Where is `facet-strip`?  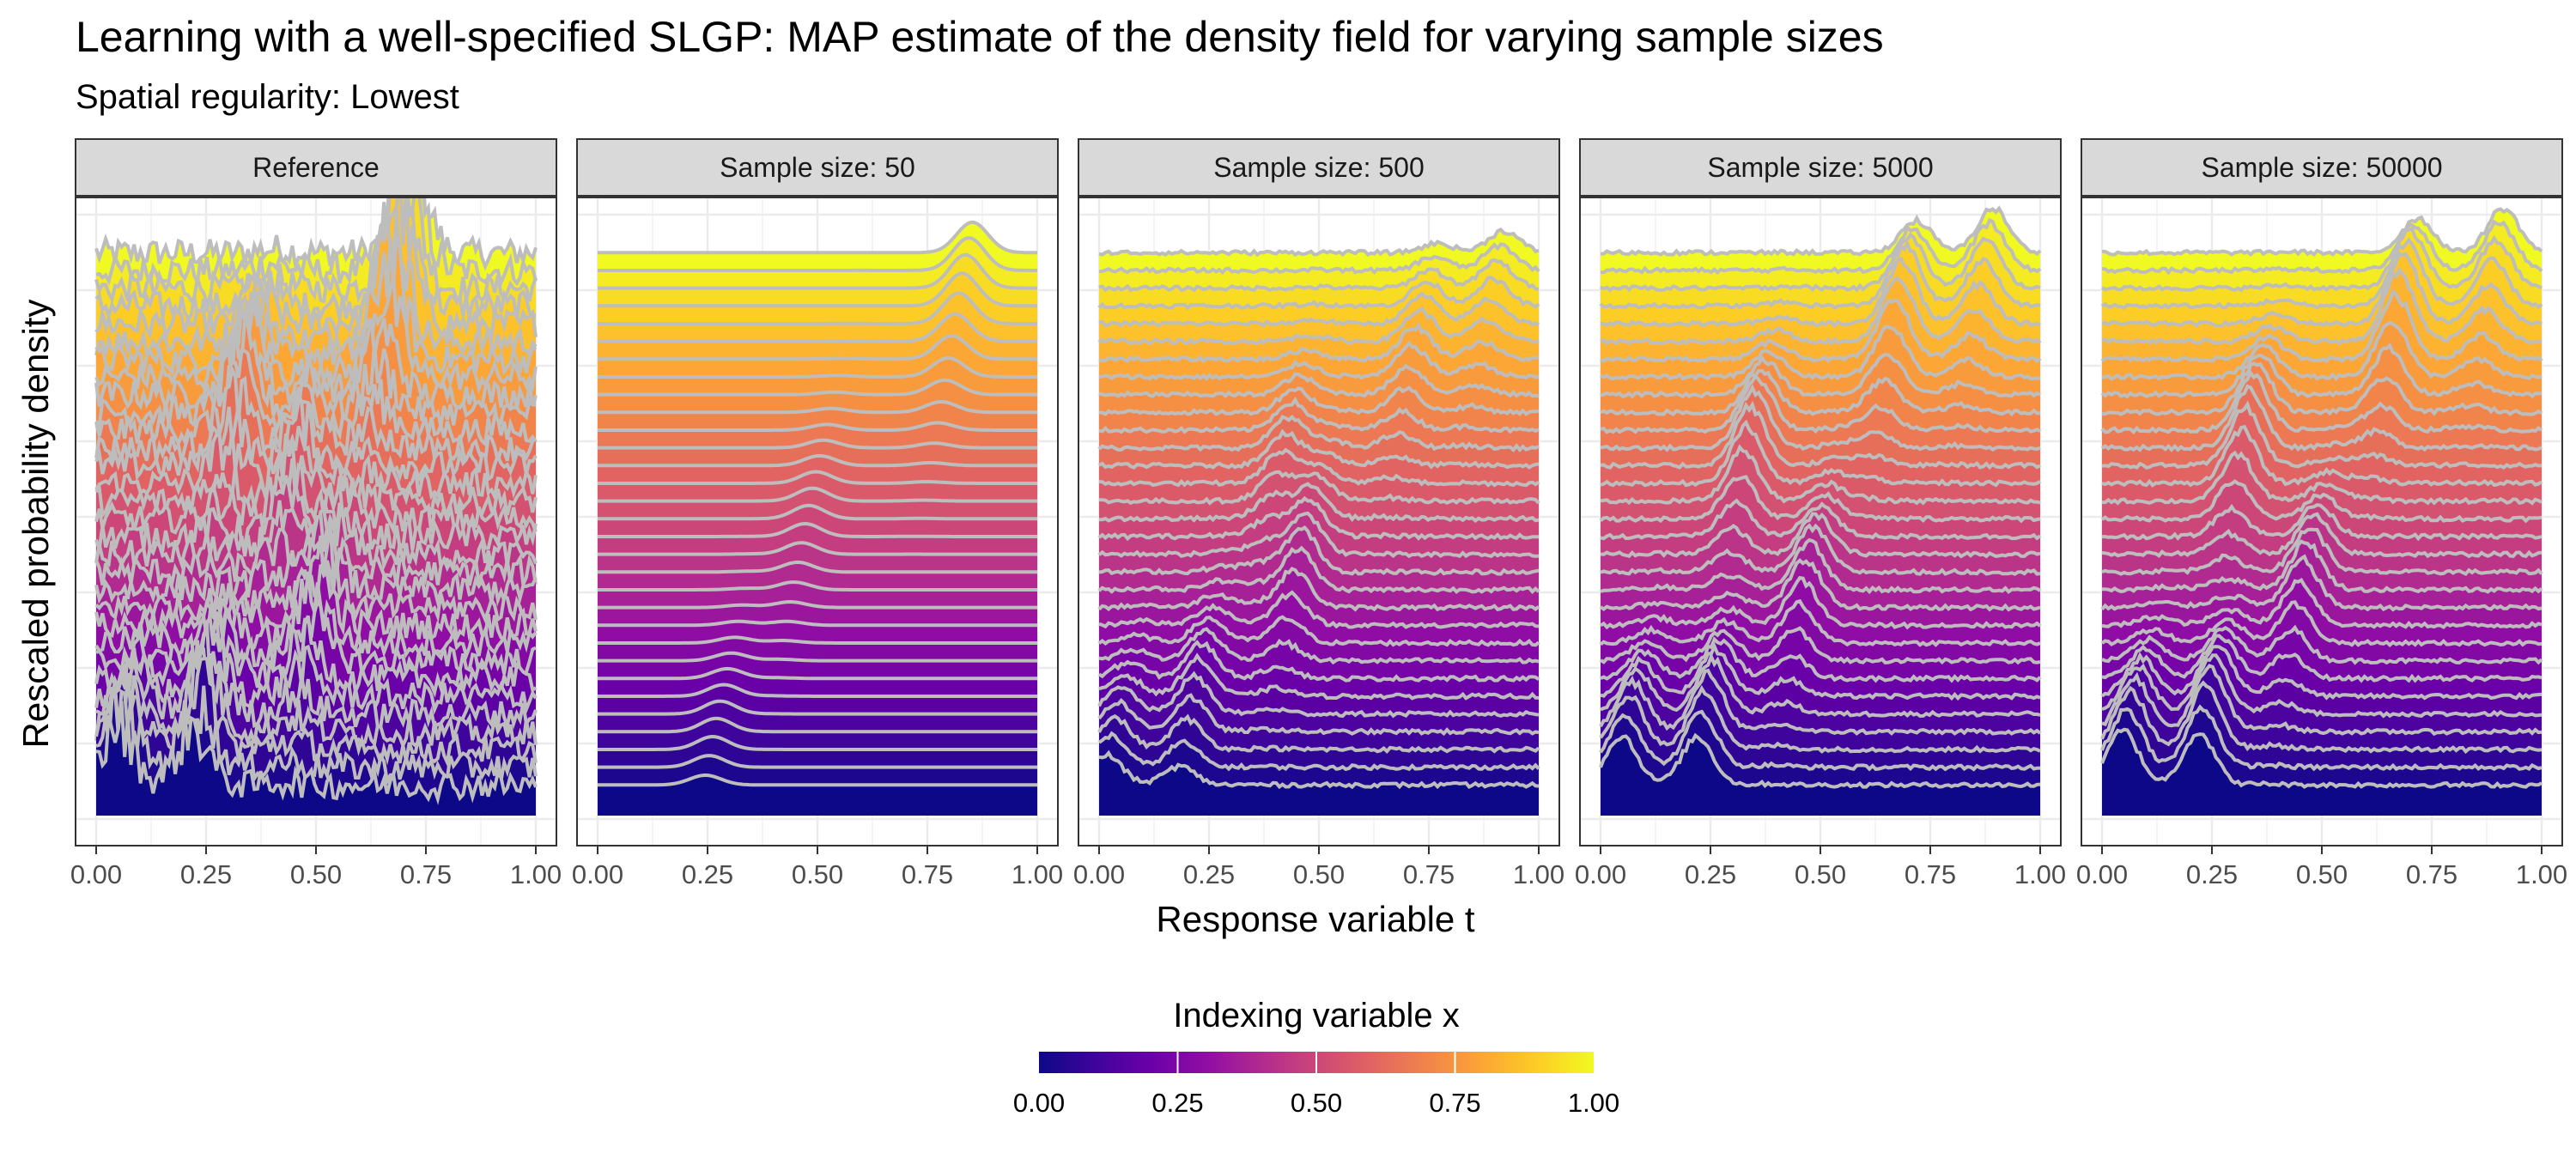 facet-strip is located at coordinates (1821, 168).